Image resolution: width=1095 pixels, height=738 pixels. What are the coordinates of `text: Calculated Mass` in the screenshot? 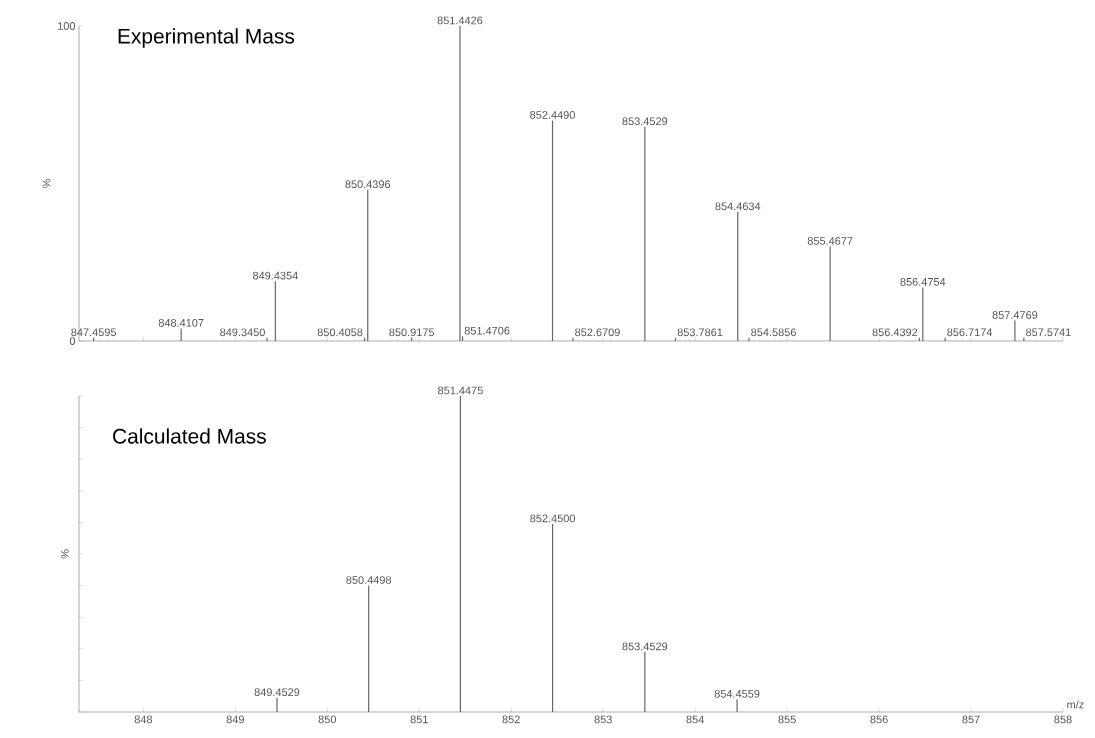 It's located at (189, 436).